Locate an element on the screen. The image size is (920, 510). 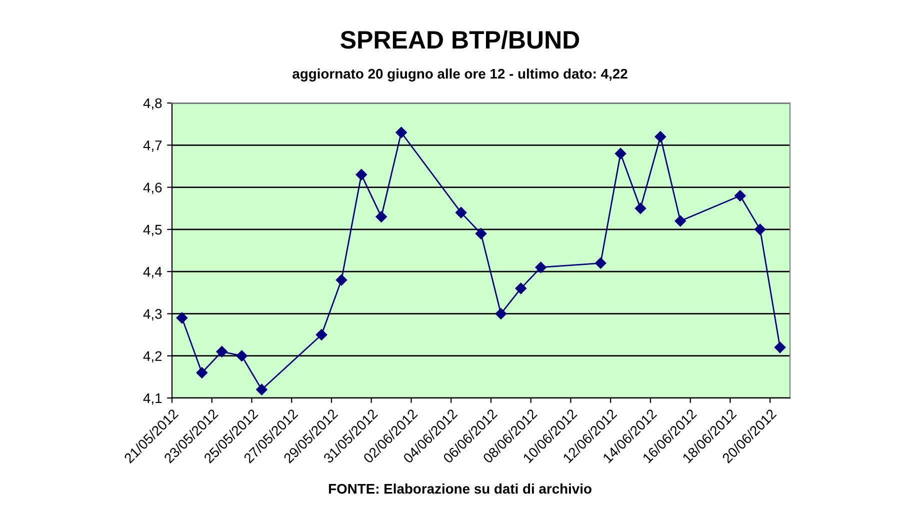
y-tick-label: 4,8 is located at coordinates (152, 104).